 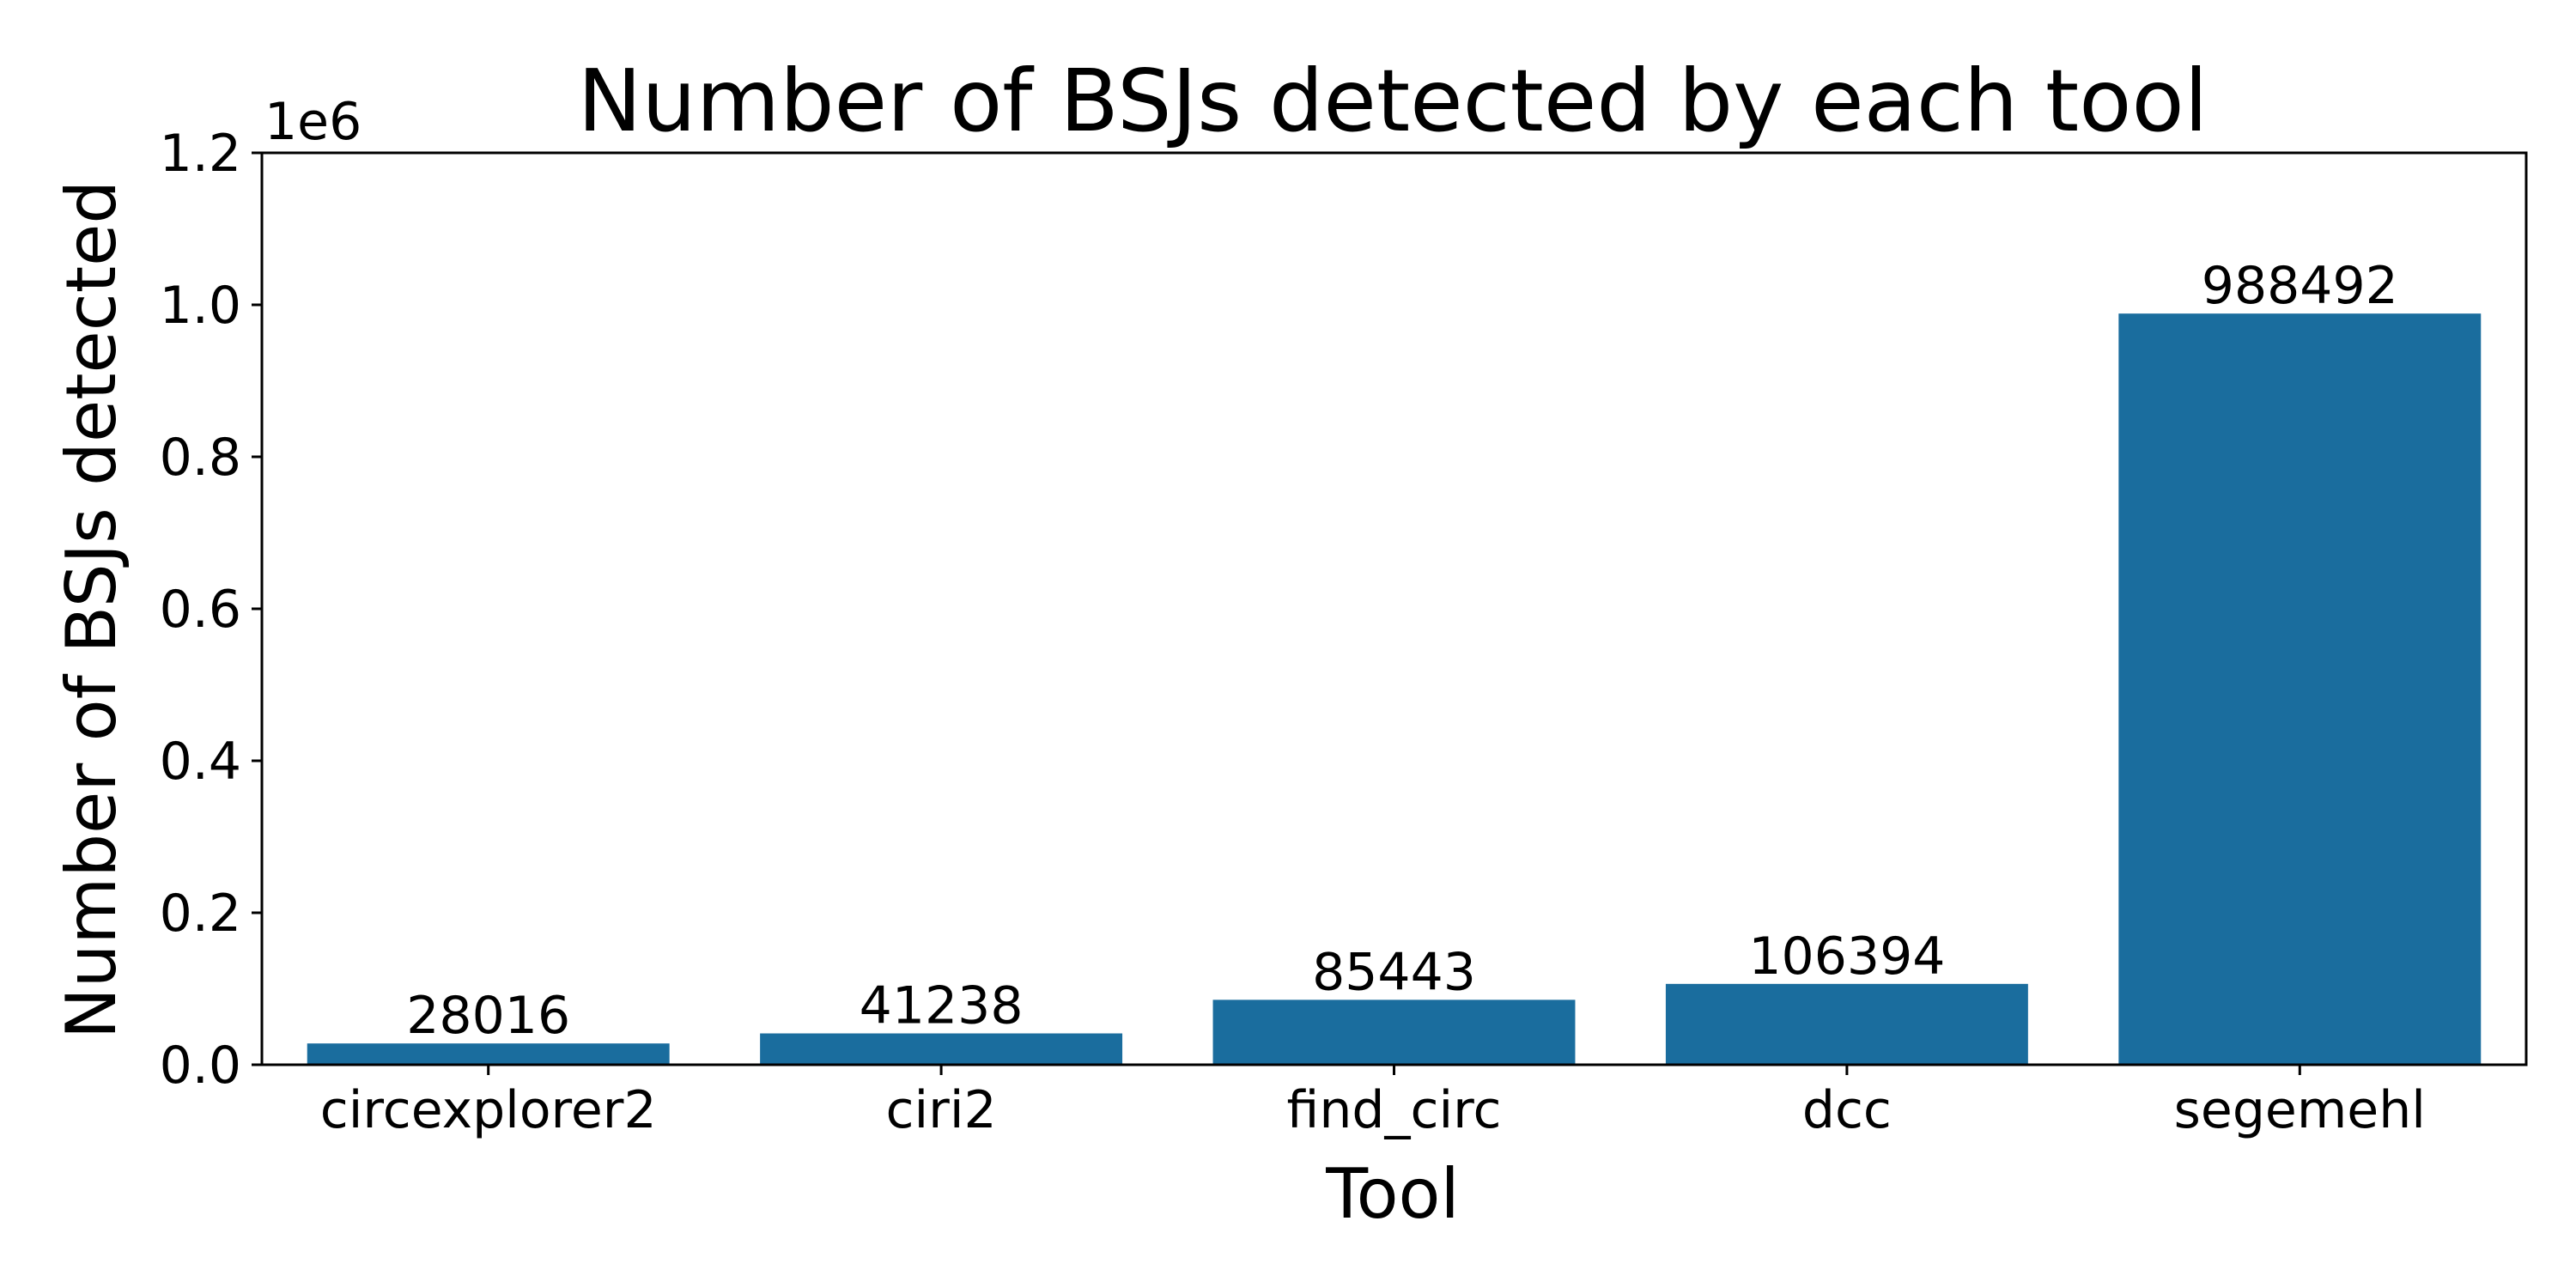 I want to click on y-axis-label: Number of BSJs detected, so click(x=91, y=609).